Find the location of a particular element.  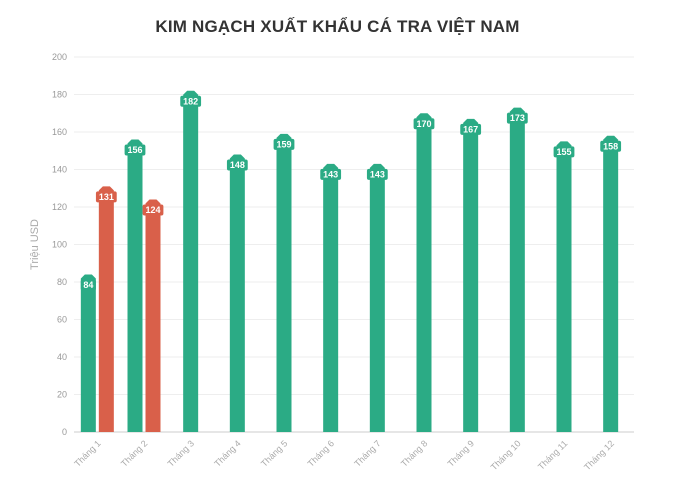

data-label: 148 is located at coordinates (237, 165).